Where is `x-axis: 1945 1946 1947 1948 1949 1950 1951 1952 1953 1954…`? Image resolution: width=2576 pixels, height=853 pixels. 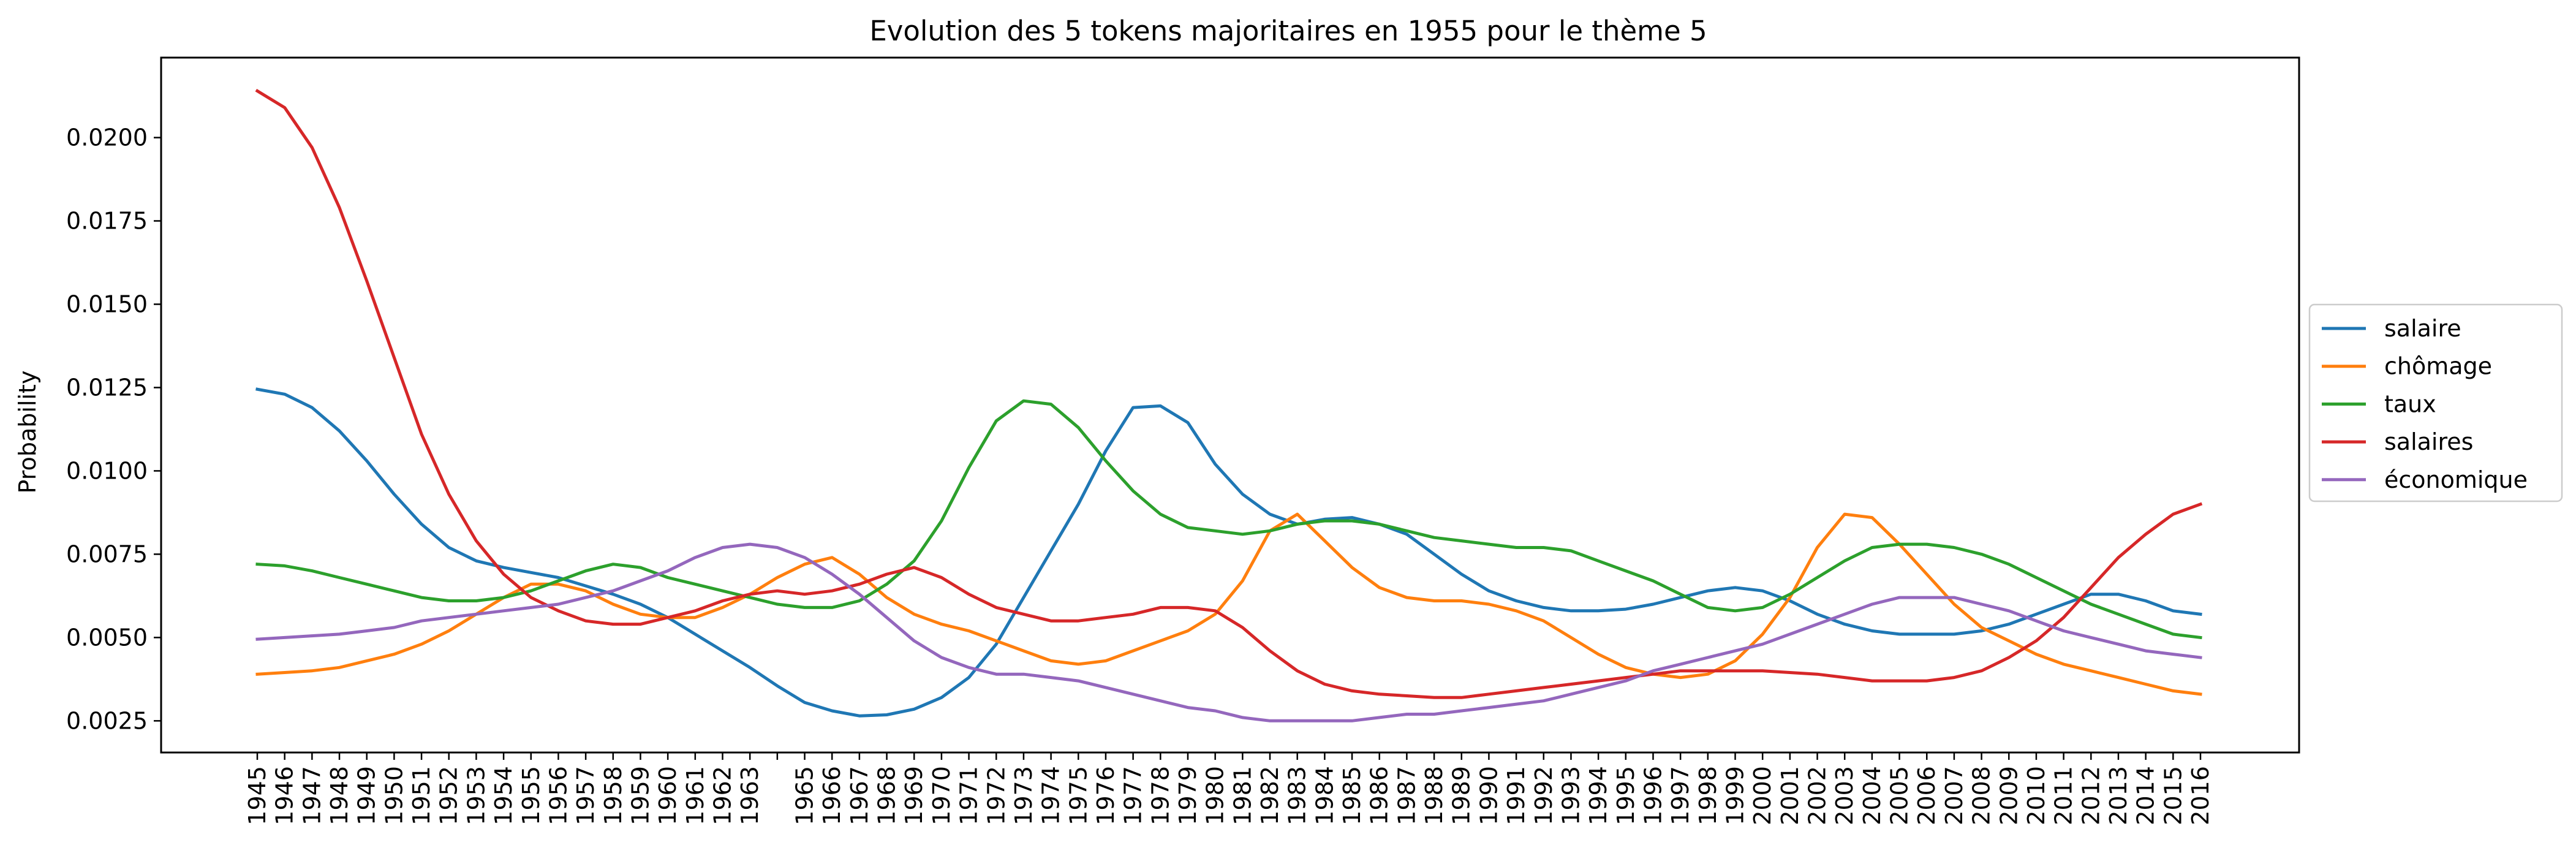
x-axis: 1945 1946 1947 1948 1949 1950 1951 1952 1953 1954… is located at coordinates (1229, 789).